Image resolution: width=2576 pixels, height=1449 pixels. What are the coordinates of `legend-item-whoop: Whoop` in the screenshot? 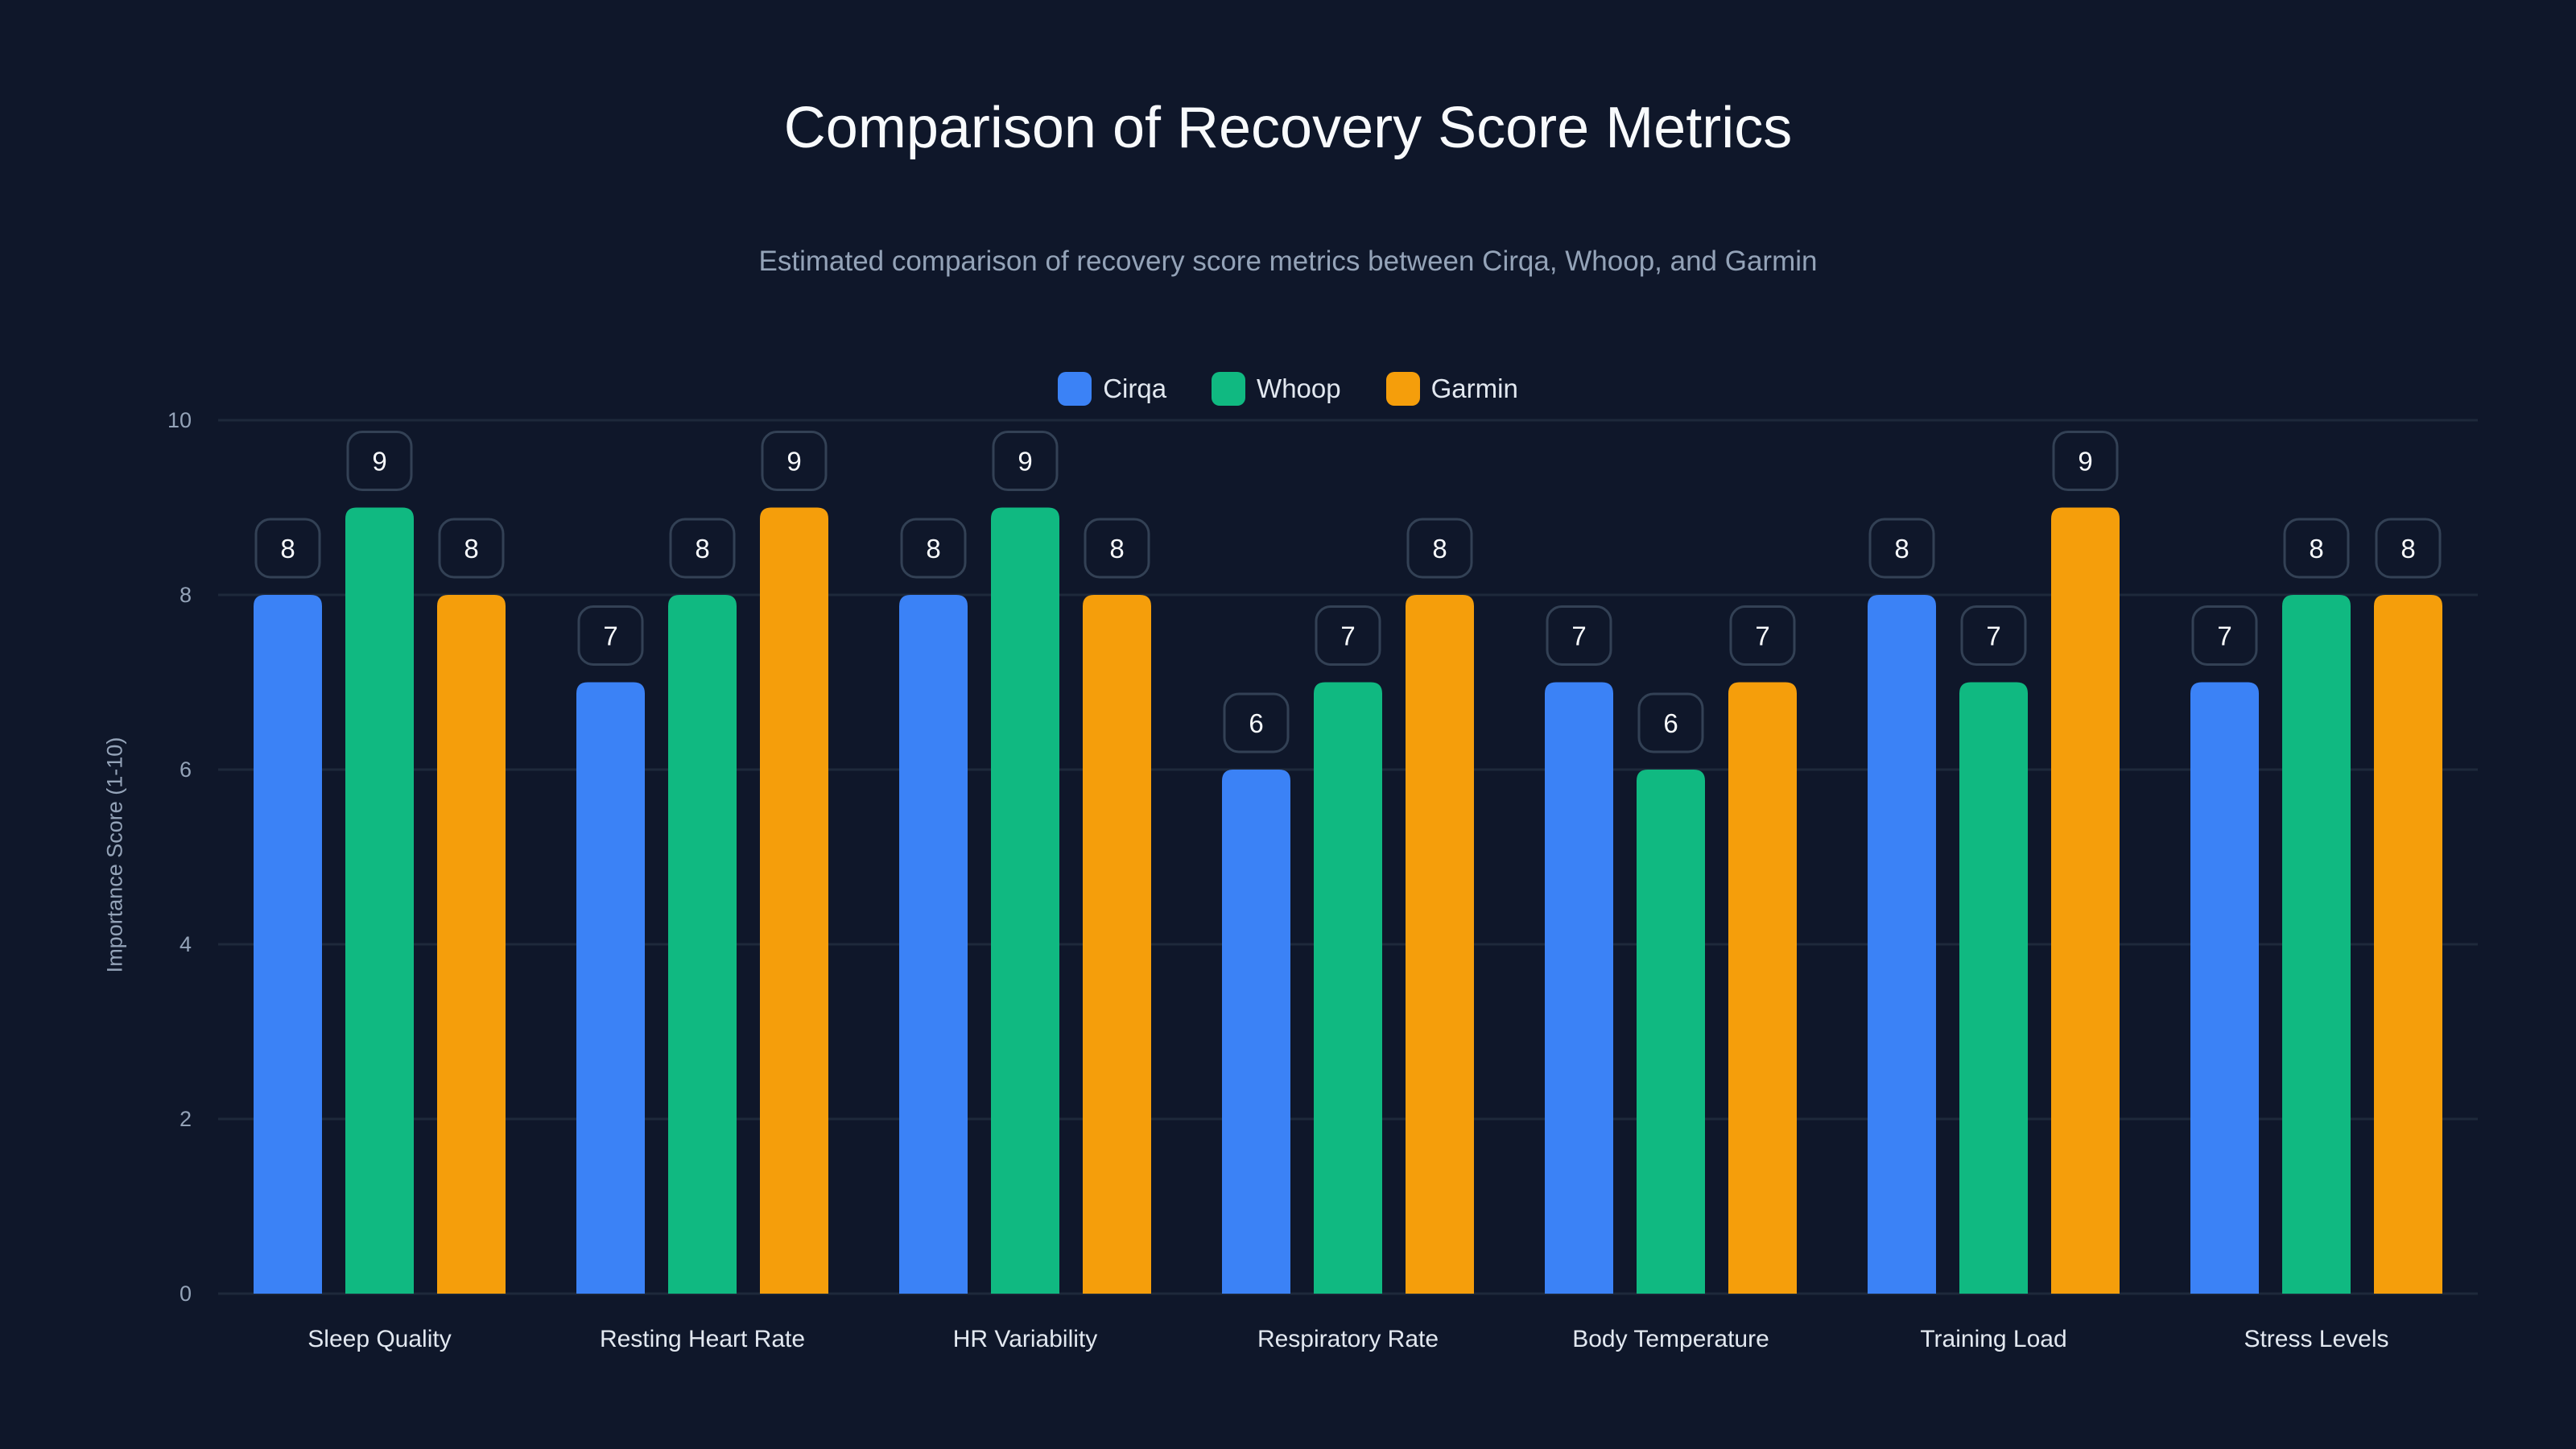 It's located at (1276, 389).